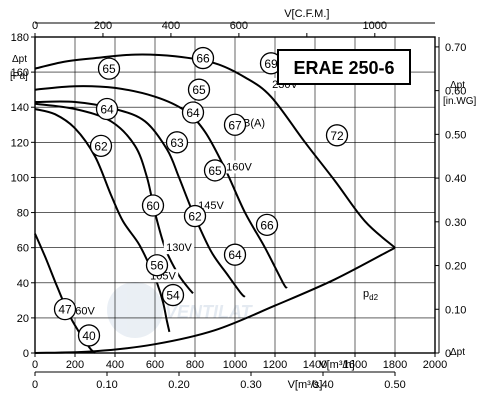 The width and height of the screenshot is (485, 408). What do you see at coordinates (35, 385) in the screenshot?
I see `secondary-x-tick-label: 0` at bounding box center [35, 385].